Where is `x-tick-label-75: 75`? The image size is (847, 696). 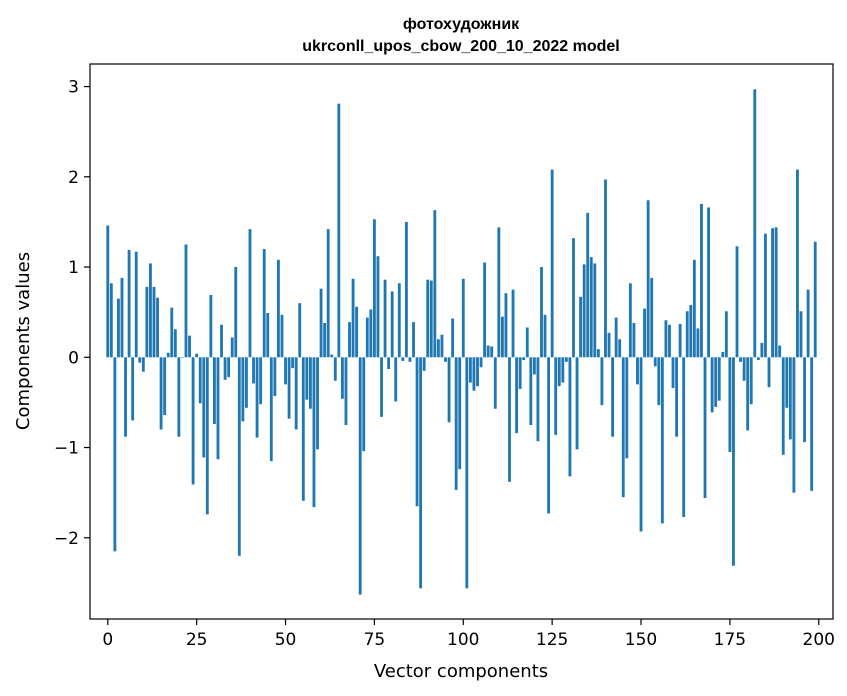
x-tick-label-75: 75 is located at coordinates (375, 640).